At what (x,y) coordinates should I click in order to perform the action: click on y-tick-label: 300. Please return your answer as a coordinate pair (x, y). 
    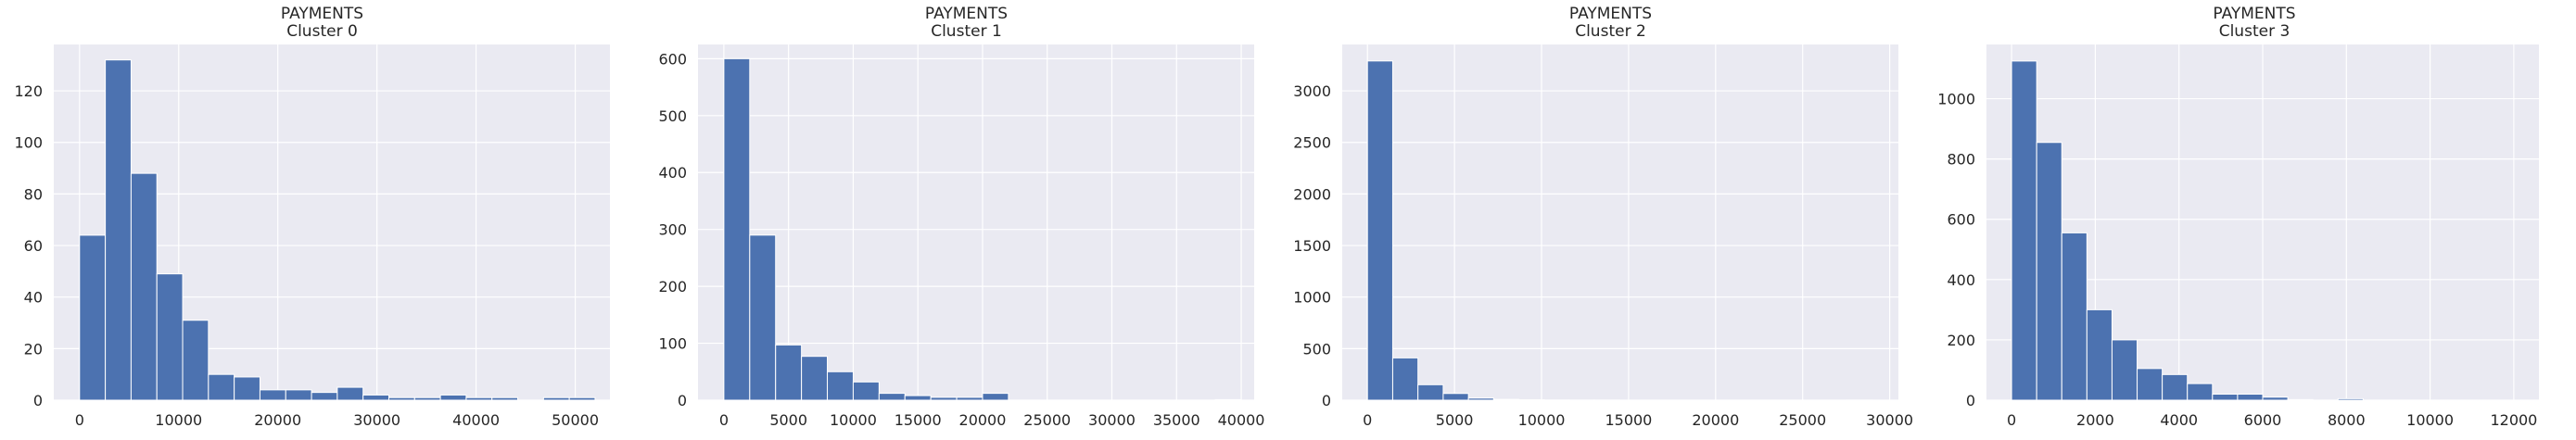
    Looking at the image, I should click on (672, 230).